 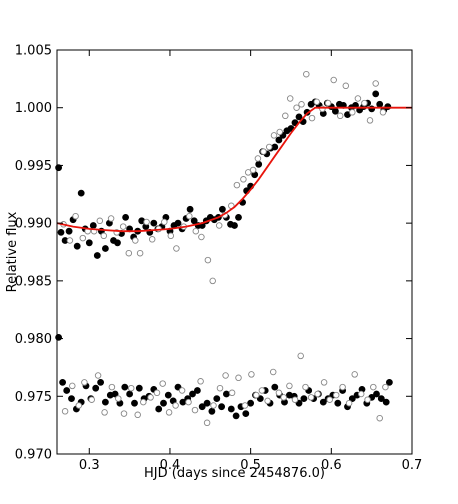 I want to click on x-tick-label: 0.5, so click(x=250, y=465).